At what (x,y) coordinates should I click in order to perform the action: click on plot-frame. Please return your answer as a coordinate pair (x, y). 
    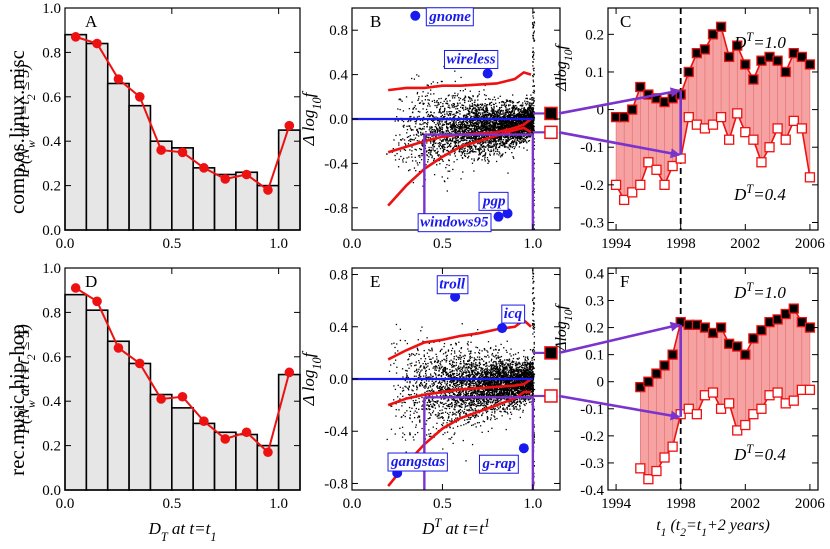
    Looking at the image, I should click on (182, 119).